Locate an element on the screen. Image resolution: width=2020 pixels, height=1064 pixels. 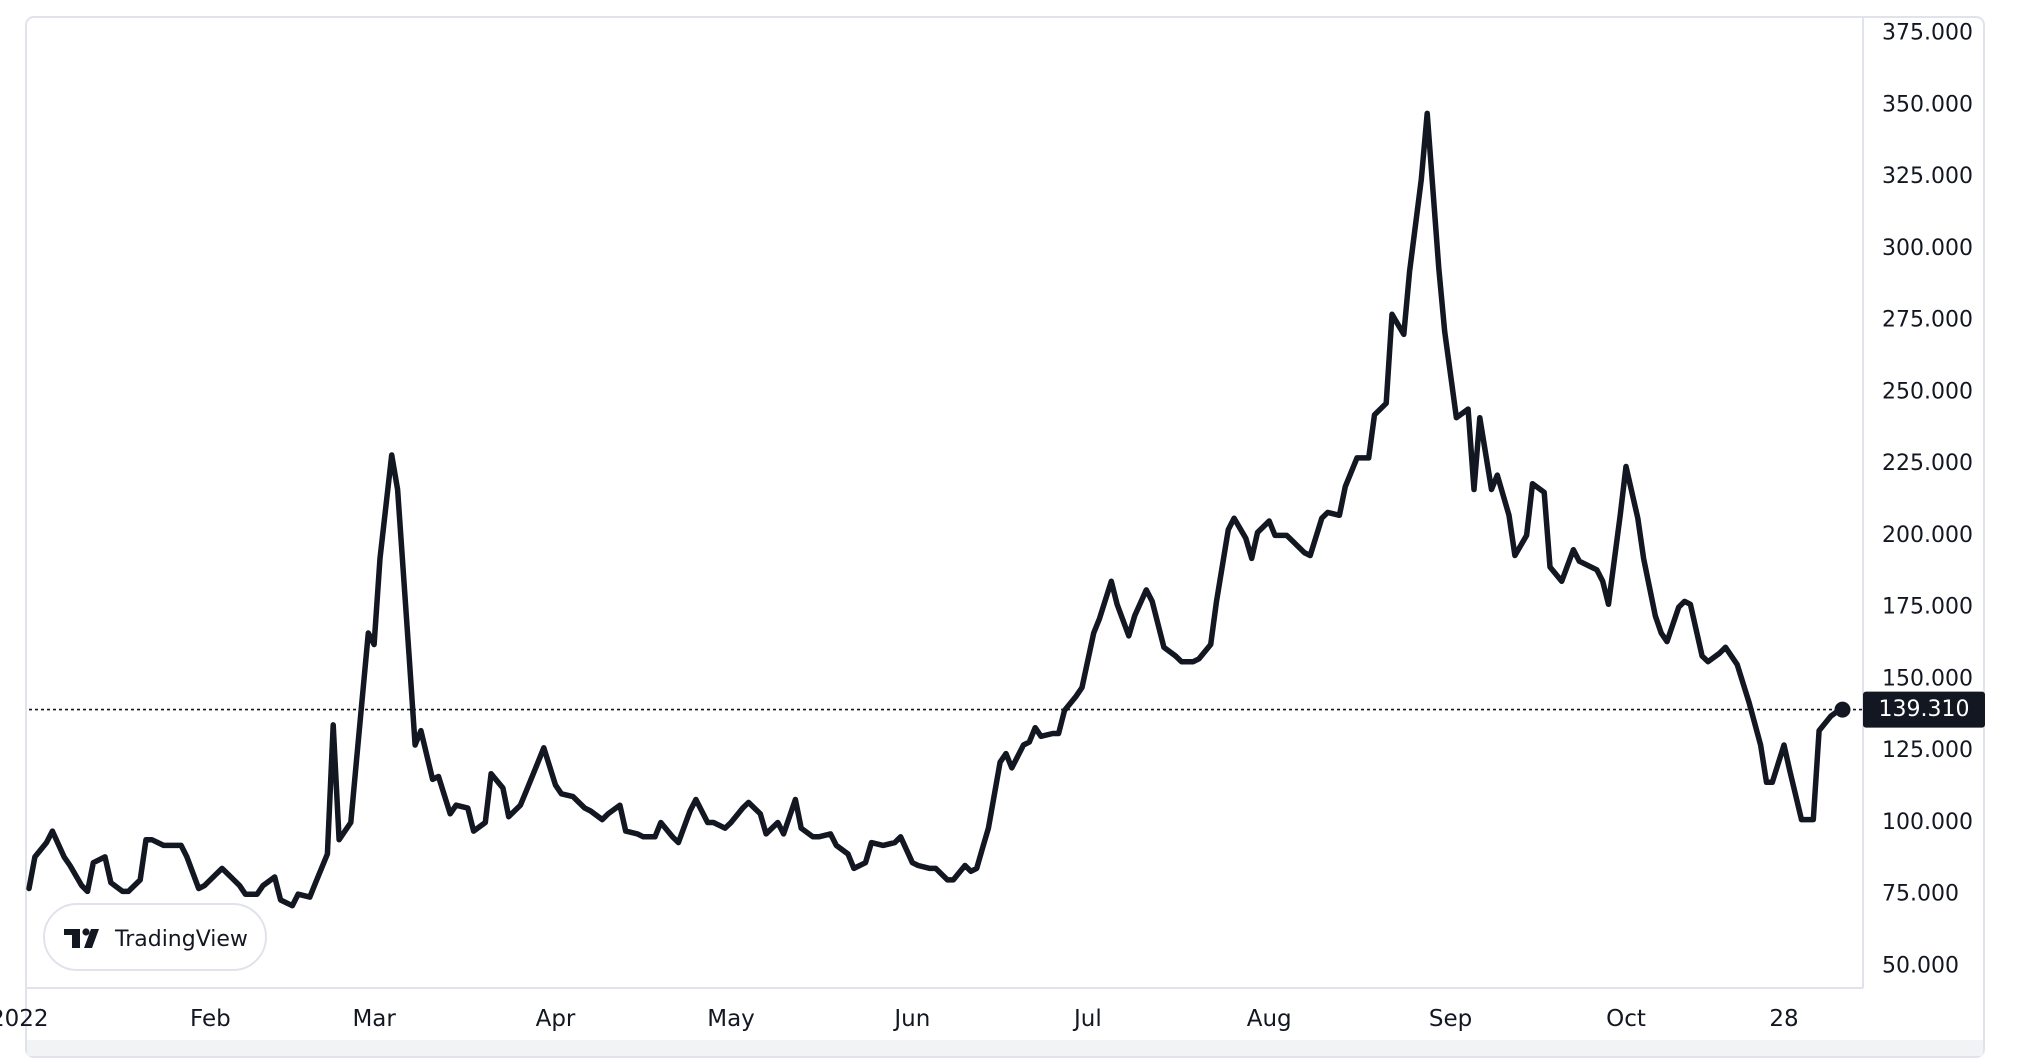
last-value-label-bg is located at coordinates (1924, 709).